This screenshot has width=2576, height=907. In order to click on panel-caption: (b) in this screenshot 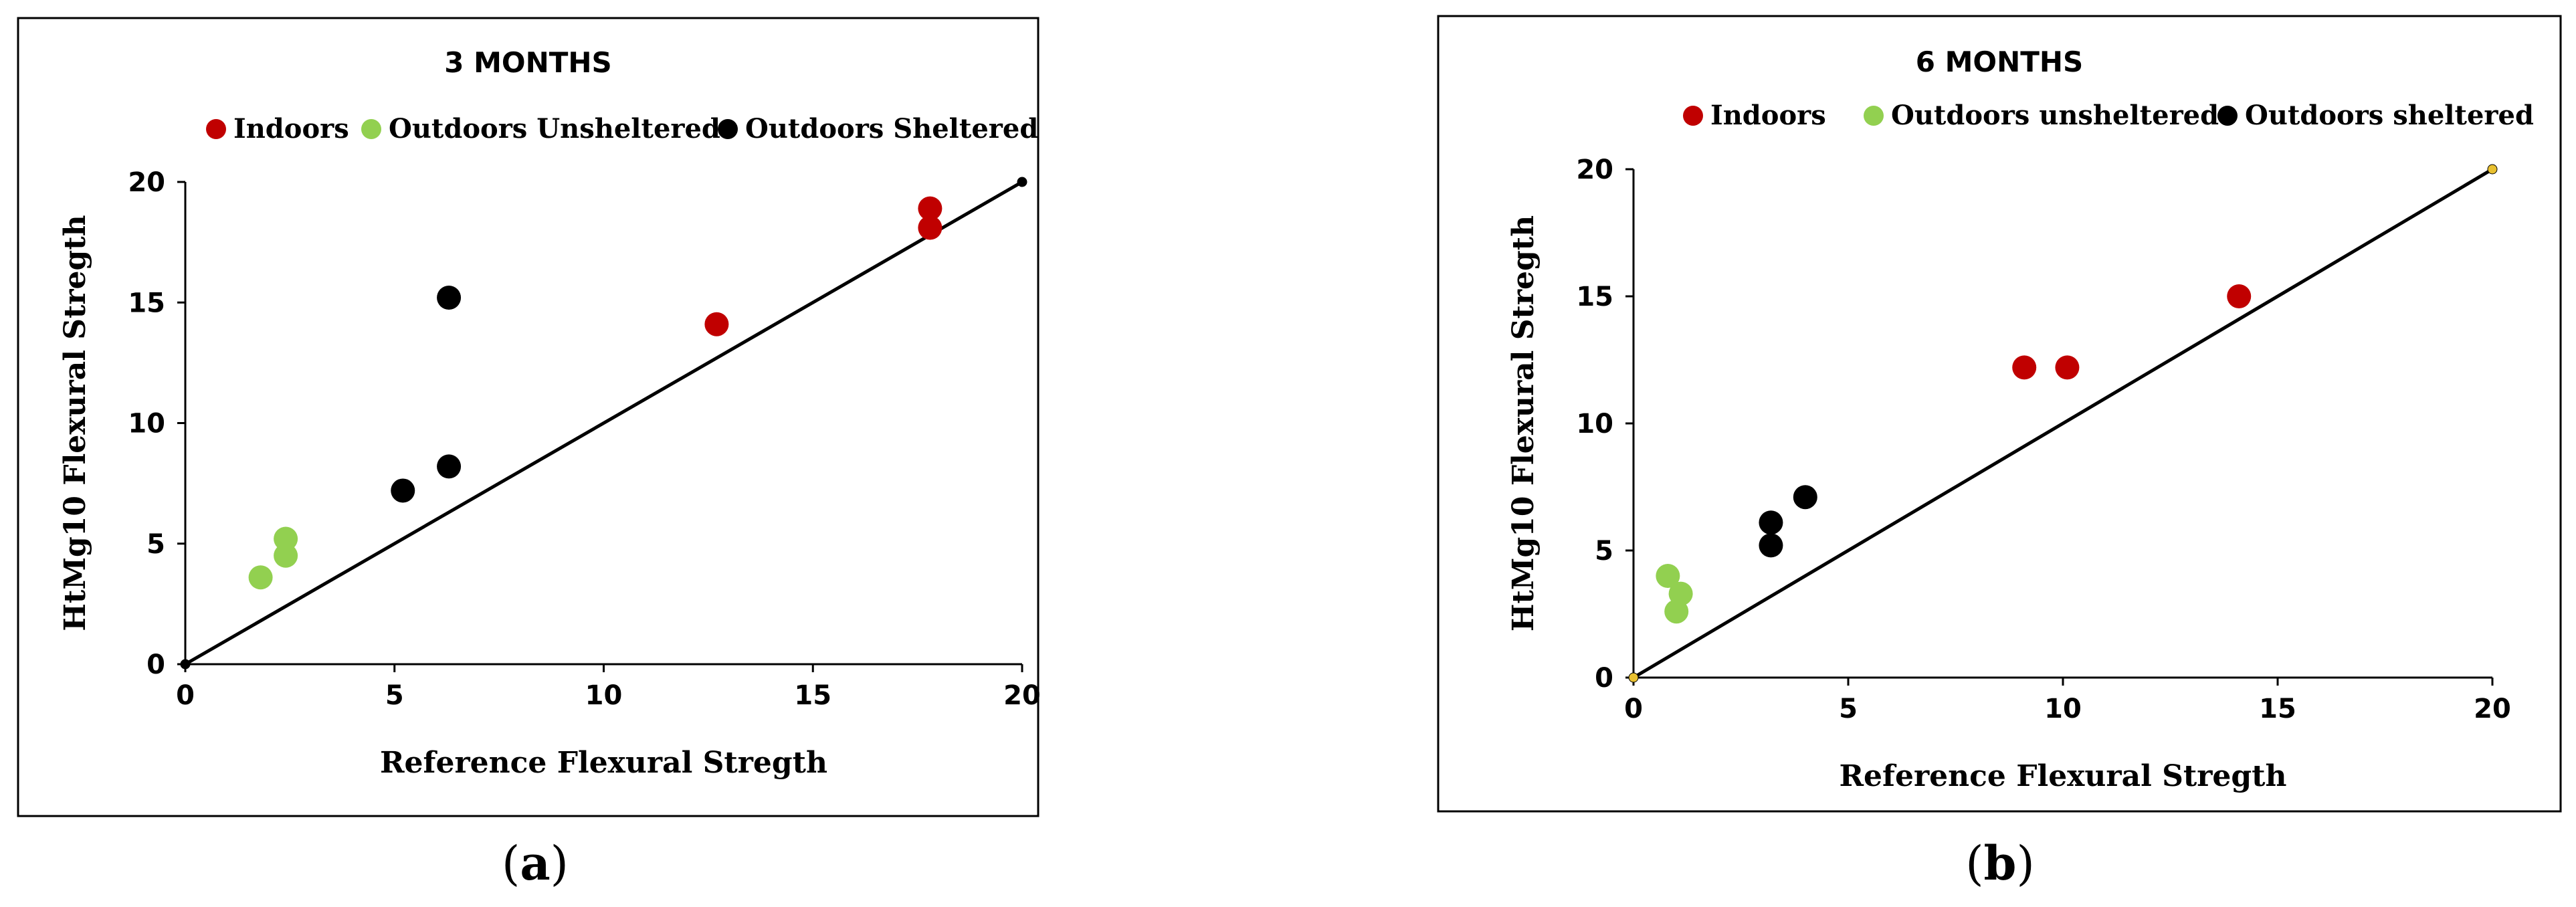, I will do `click(2000, 863)`.